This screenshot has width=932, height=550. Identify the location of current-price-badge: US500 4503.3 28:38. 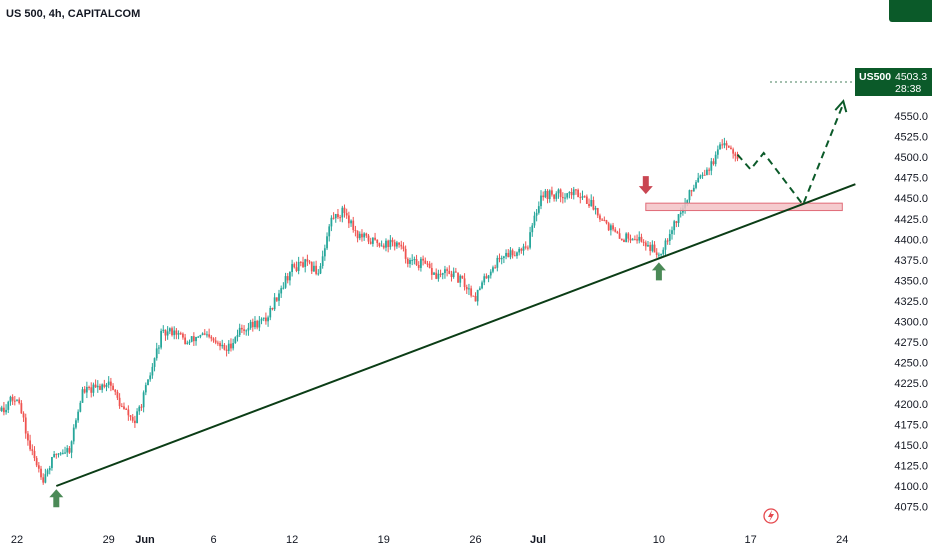
(893, 82).